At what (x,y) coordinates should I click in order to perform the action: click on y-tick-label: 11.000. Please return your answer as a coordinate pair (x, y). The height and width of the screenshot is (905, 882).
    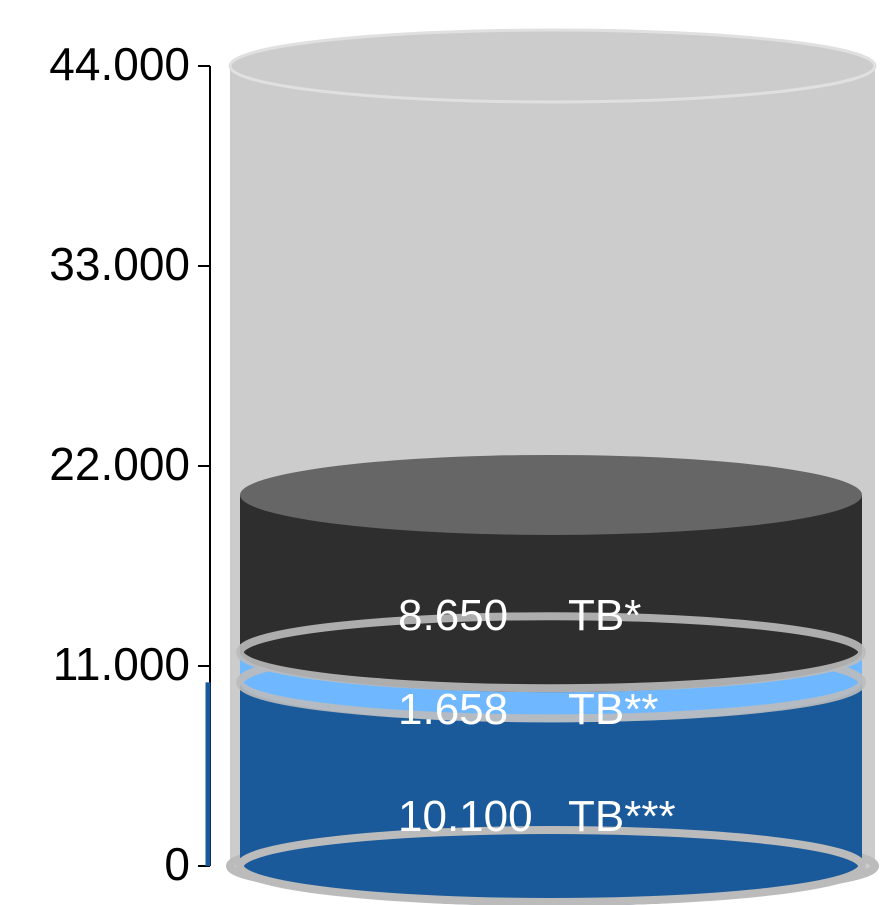
    Looking at the image, I should click on (121, 664).